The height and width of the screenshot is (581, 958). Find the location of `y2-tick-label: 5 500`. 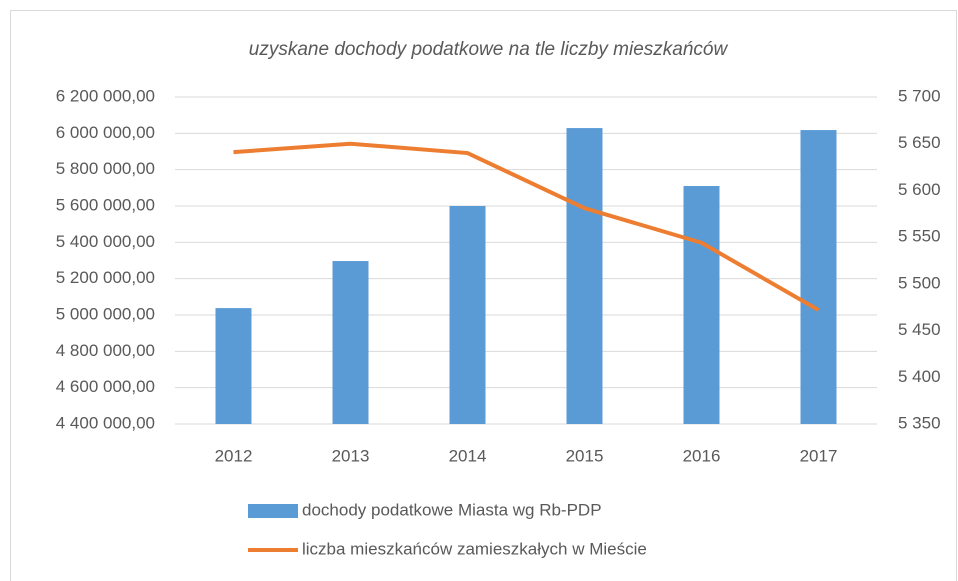

y2-tick-label: 5 500 is located at coordinates (919, 282).